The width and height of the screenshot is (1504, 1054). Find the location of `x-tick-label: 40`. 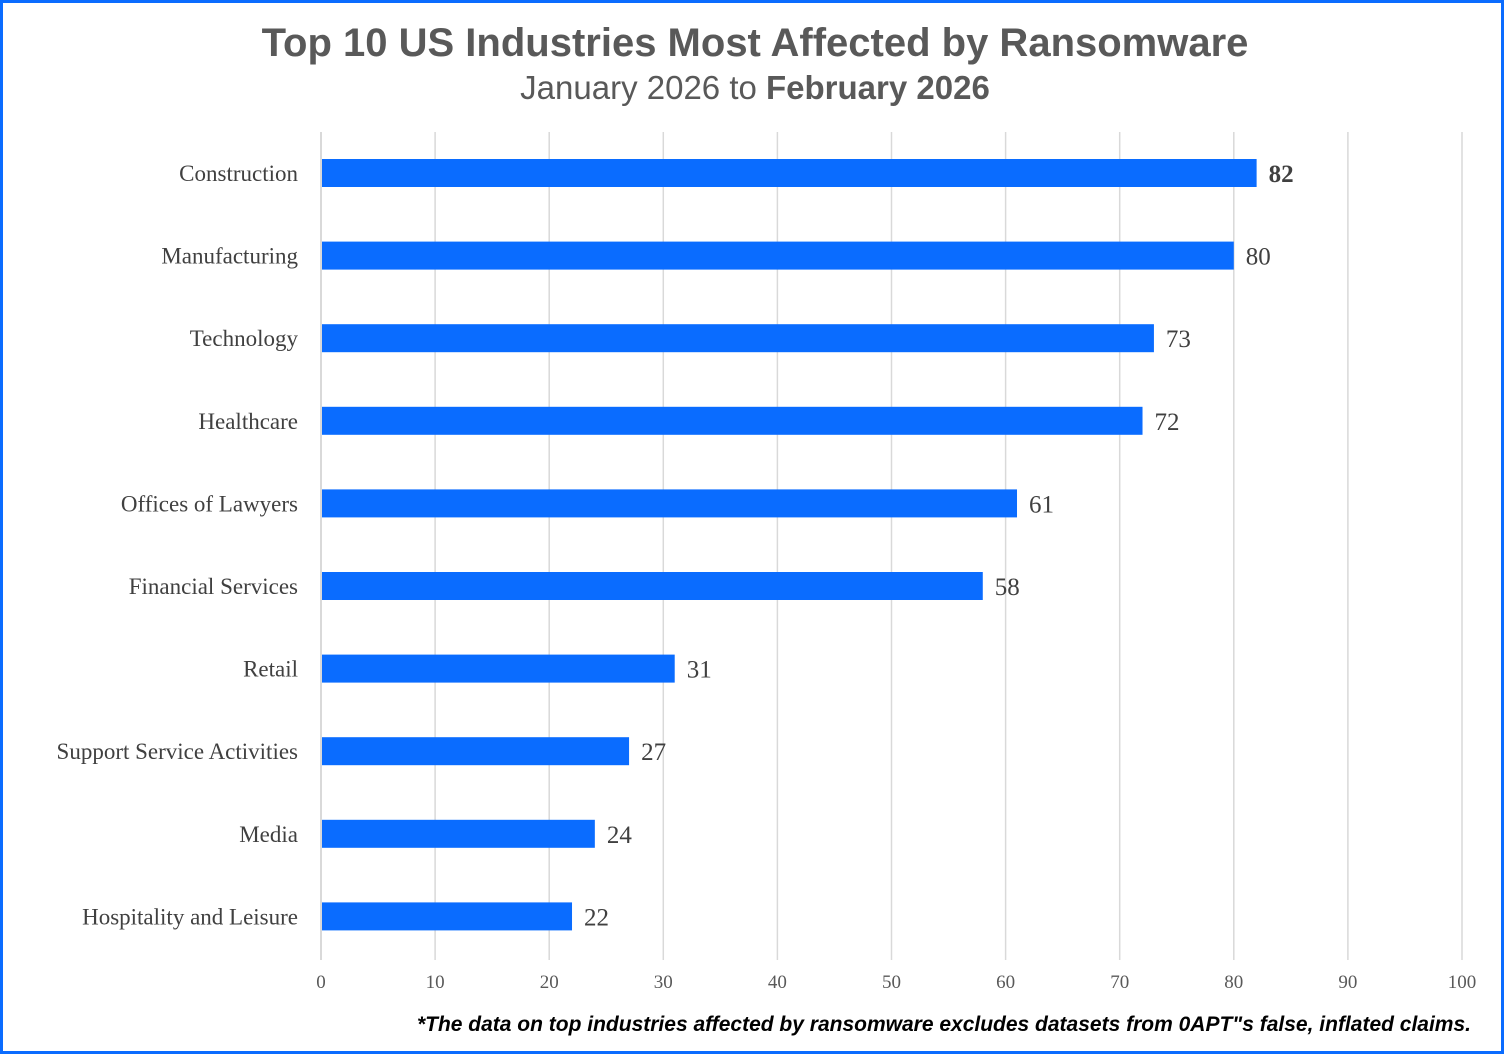

x-tick-label: 40 is located at coordinates (777, 982).